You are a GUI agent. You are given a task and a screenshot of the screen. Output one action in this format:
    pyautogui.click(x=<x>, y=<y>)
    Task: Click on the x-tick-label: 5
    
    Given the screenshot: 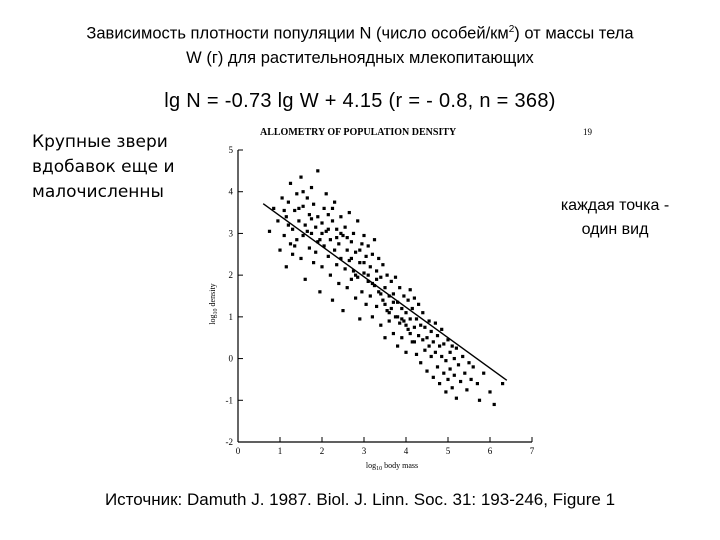 What is the action you would take?
    pyautogui.click(x=448, y=451)
    